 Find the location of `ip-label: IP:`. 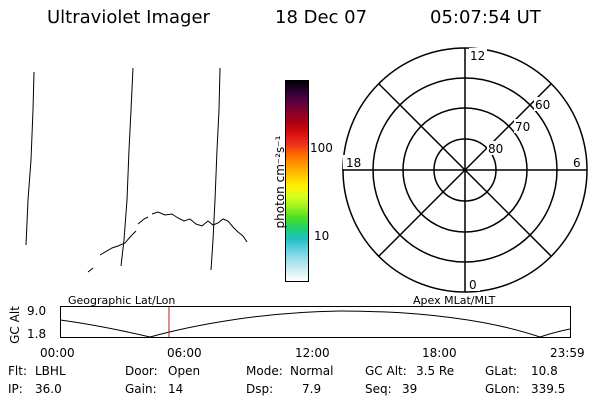

ip-label: IP: is located at coordinates (15, 389).